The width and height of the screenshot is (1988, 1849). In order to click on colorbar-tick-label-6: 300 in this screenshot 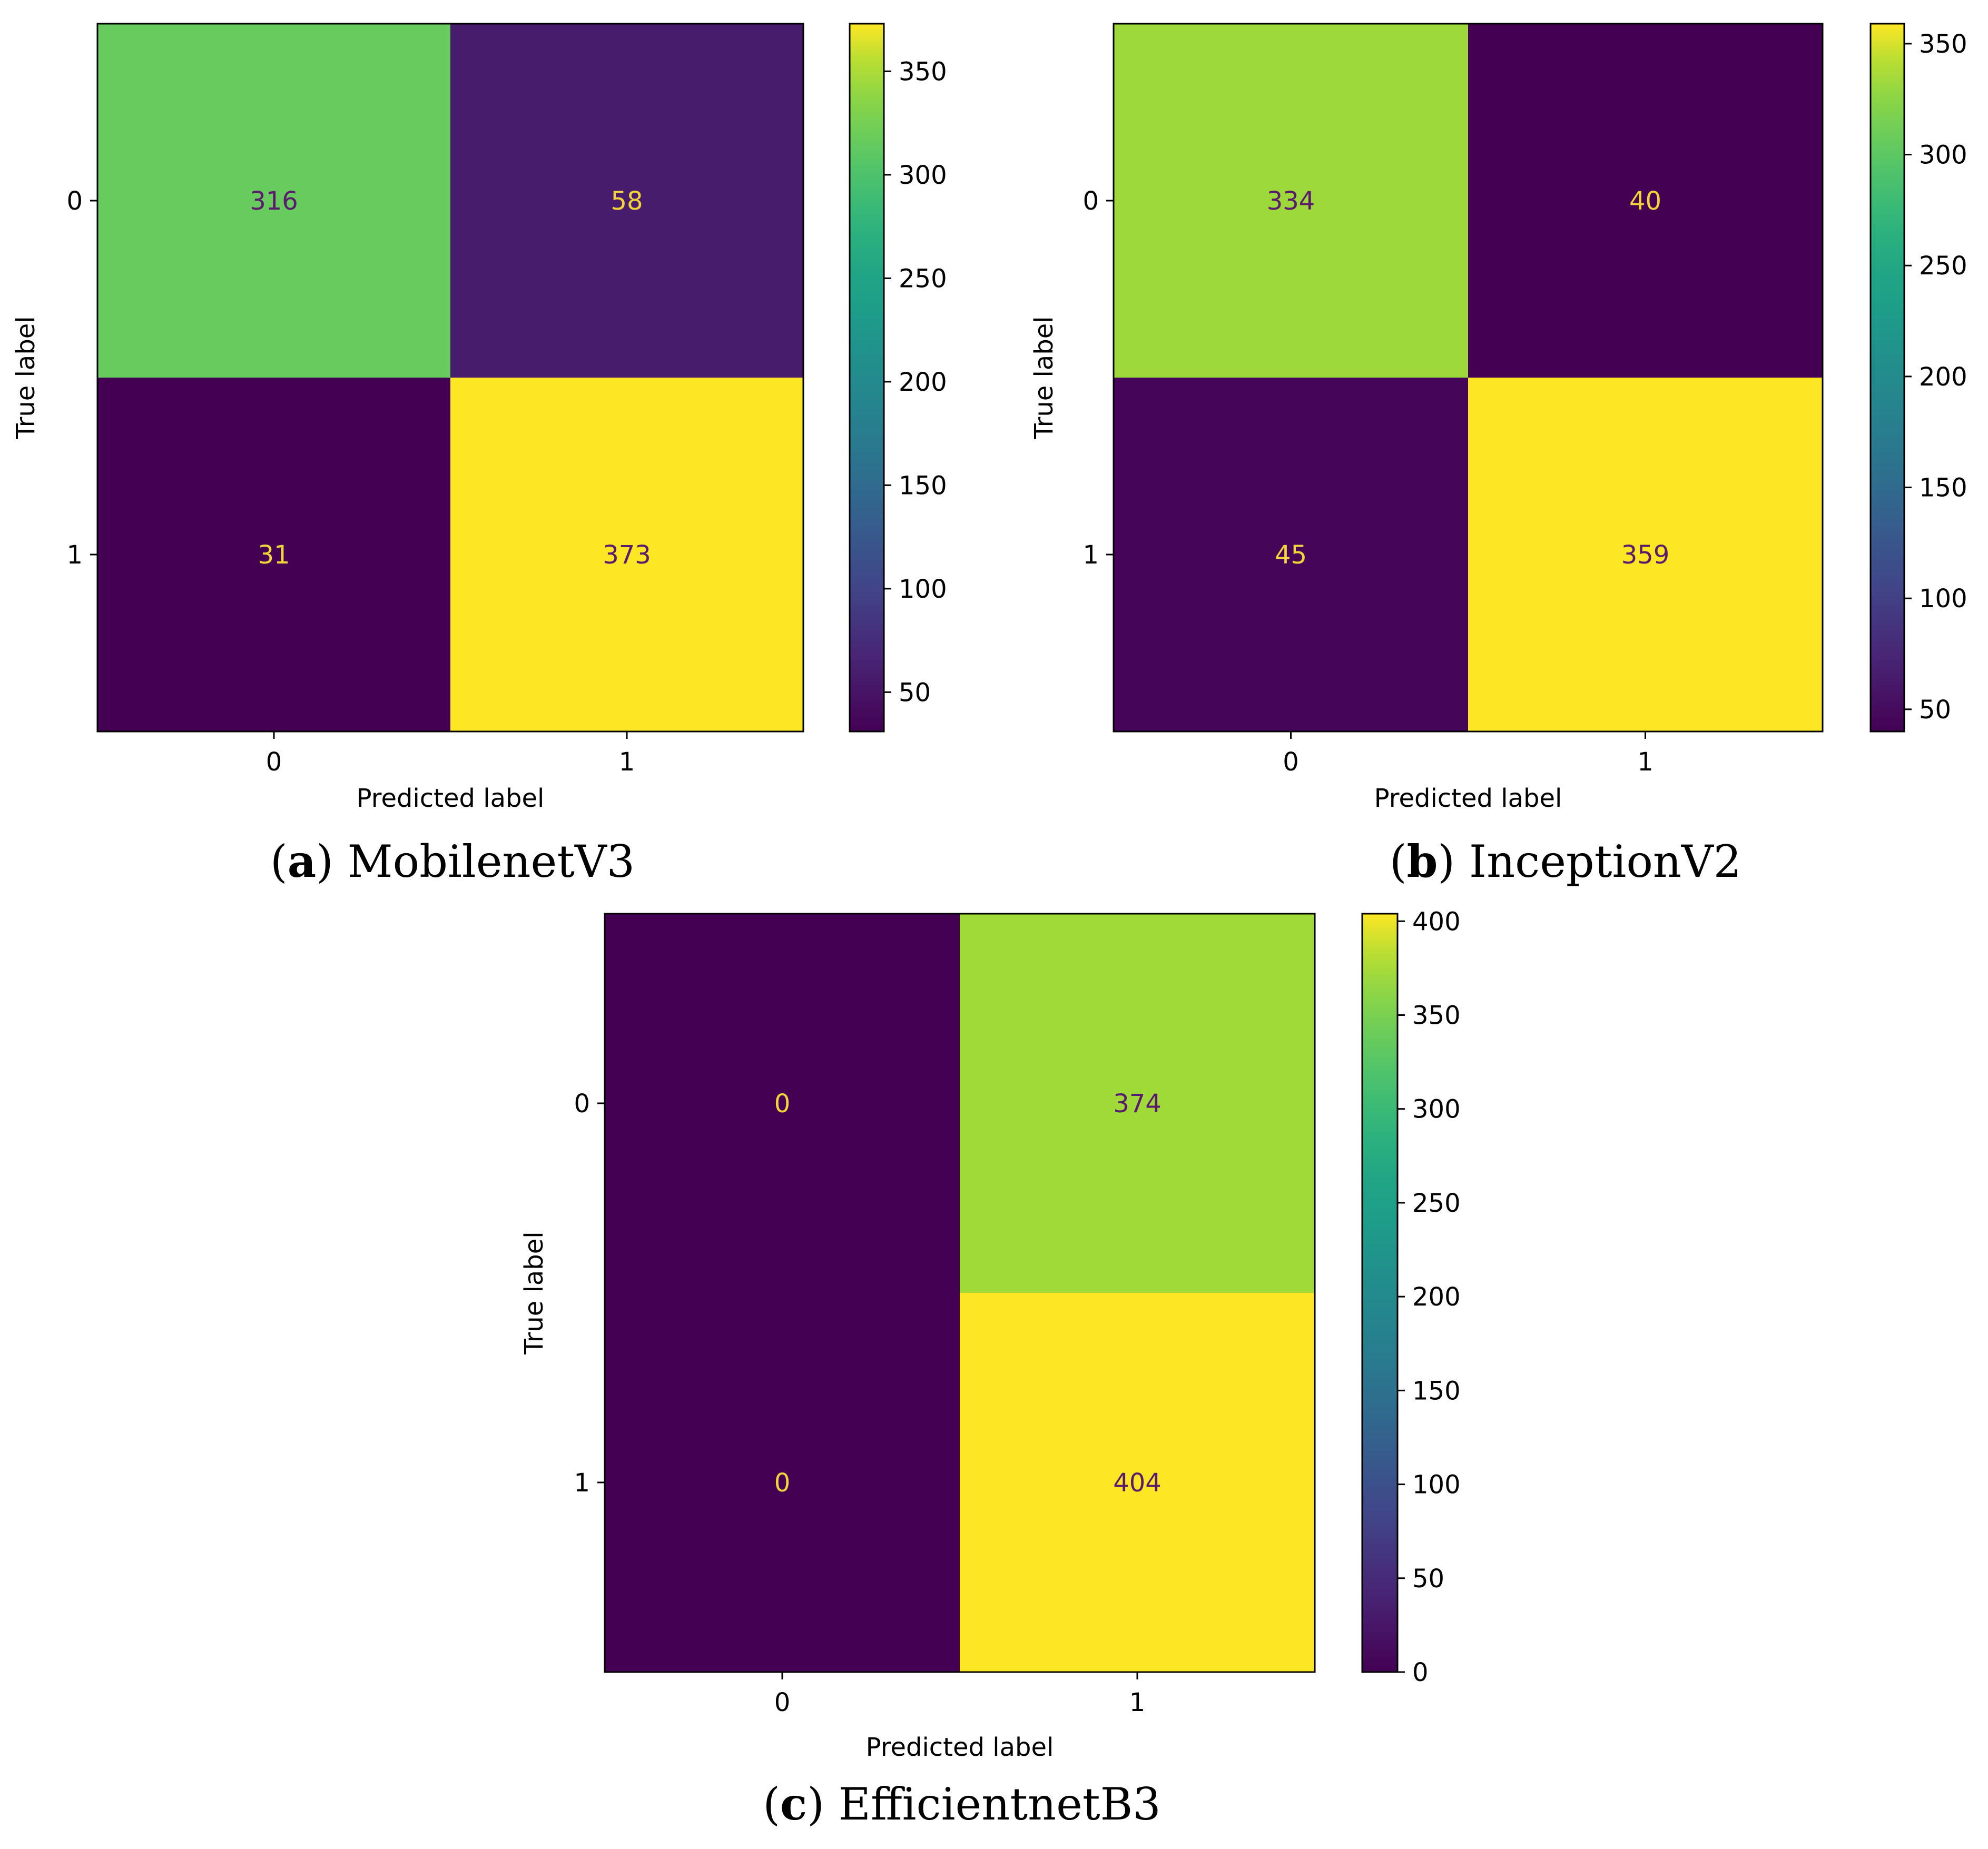, I will do `click(1436, 1109)`.